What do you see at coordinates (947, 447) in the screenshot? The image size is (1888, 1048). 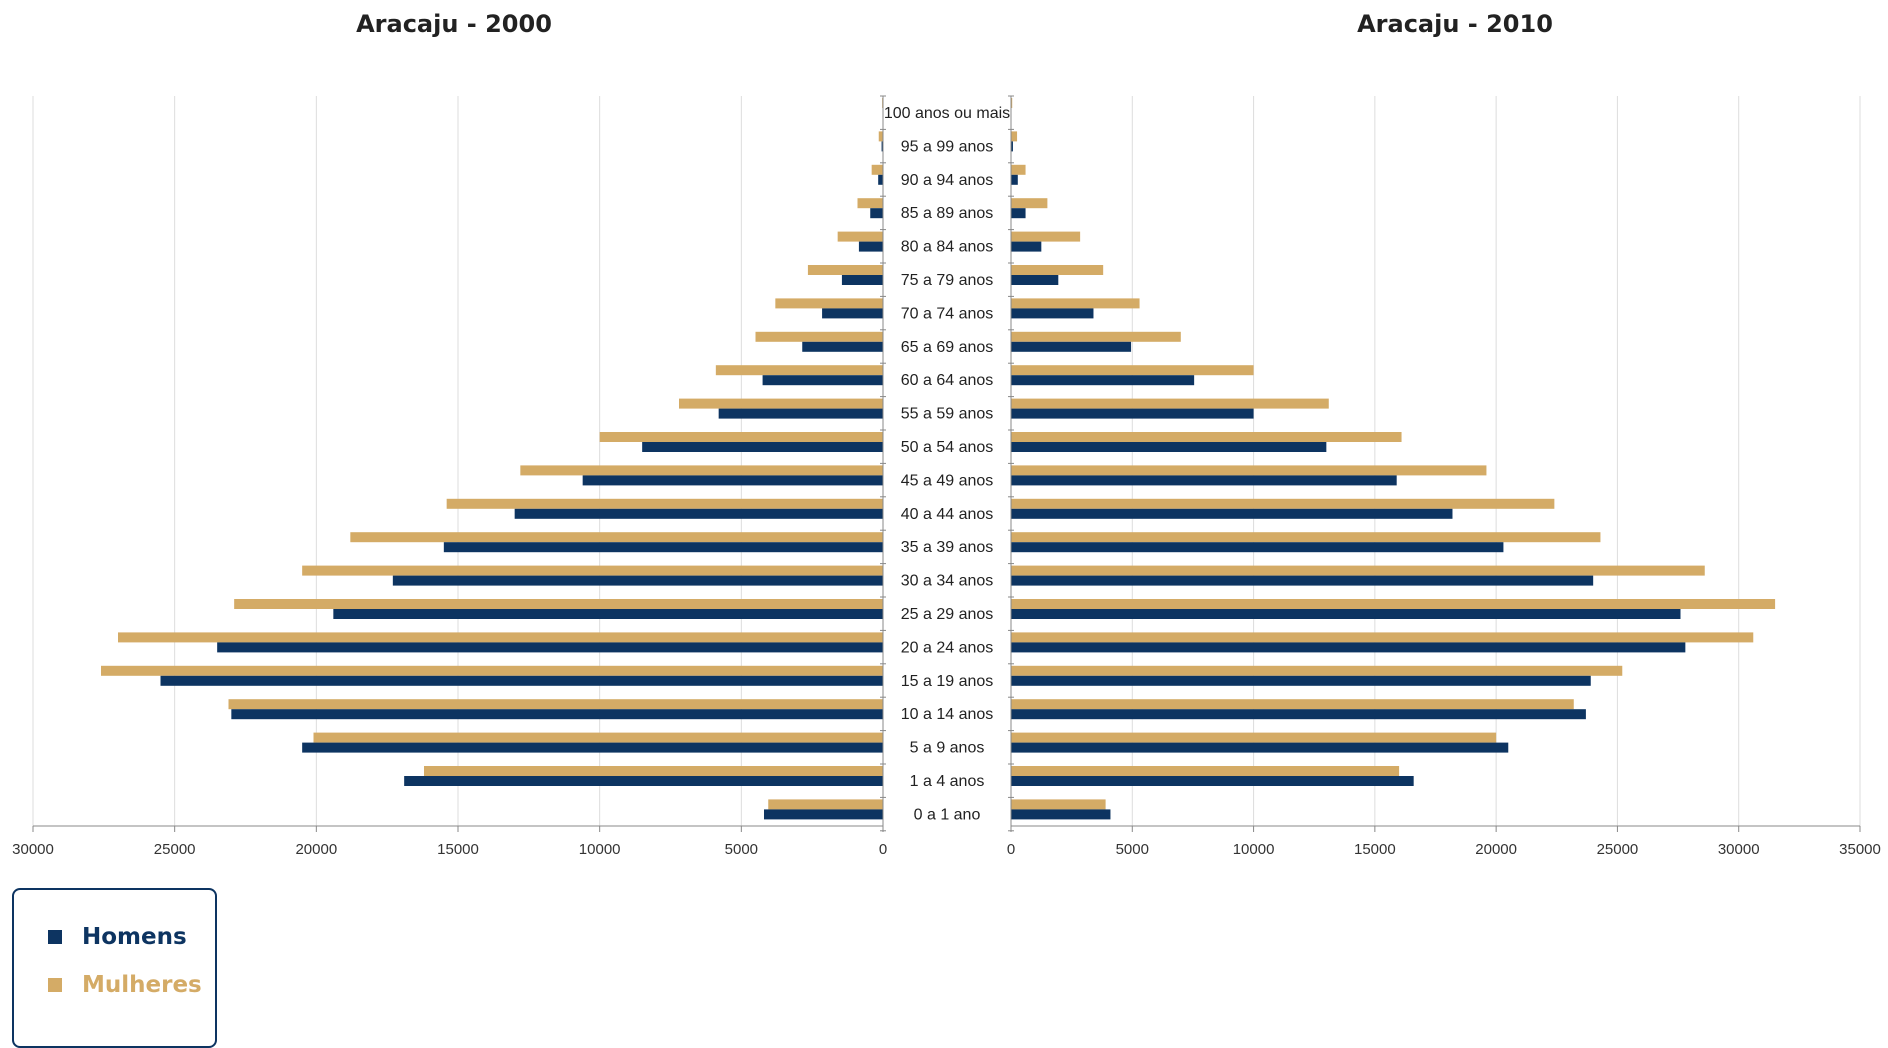 I see `age-label-10: 50 a 54 anos` at bounding box center [947, 447].